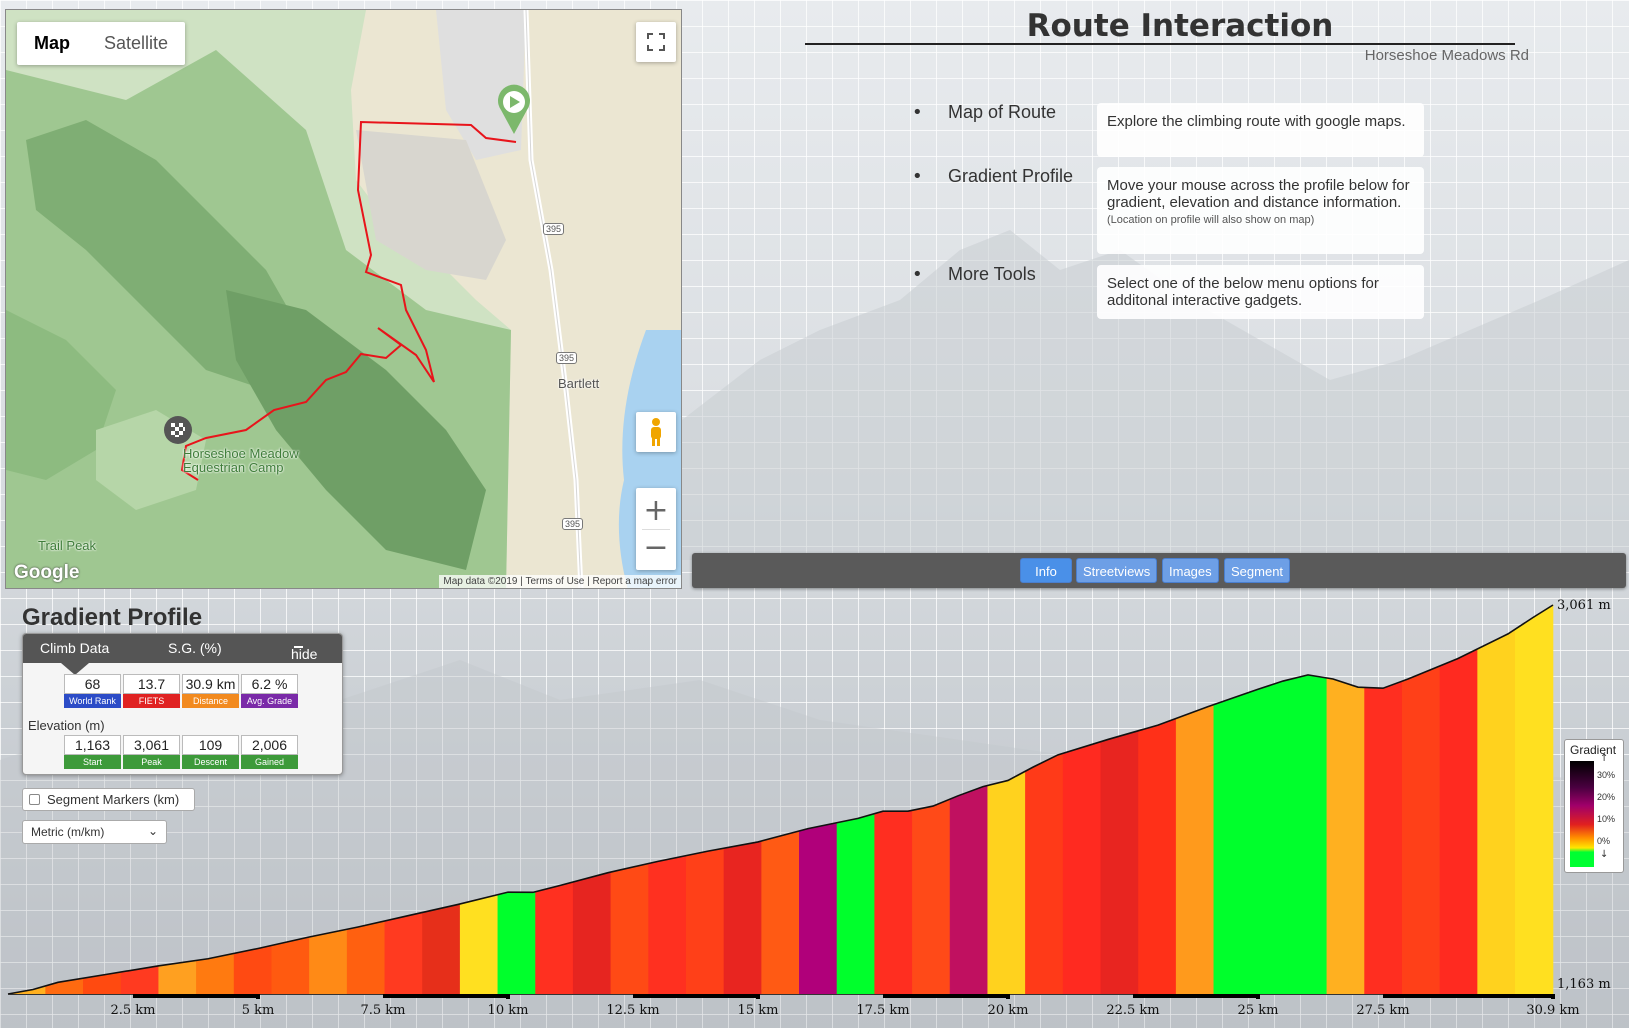  I want to click on hwy-395-badge-3: 395, so click(573, 524).